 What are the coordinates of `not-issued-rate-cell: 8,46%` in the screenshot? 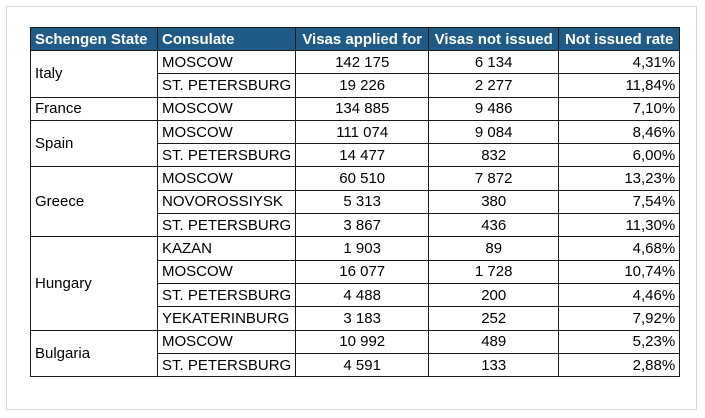 It's located at (619, 132).